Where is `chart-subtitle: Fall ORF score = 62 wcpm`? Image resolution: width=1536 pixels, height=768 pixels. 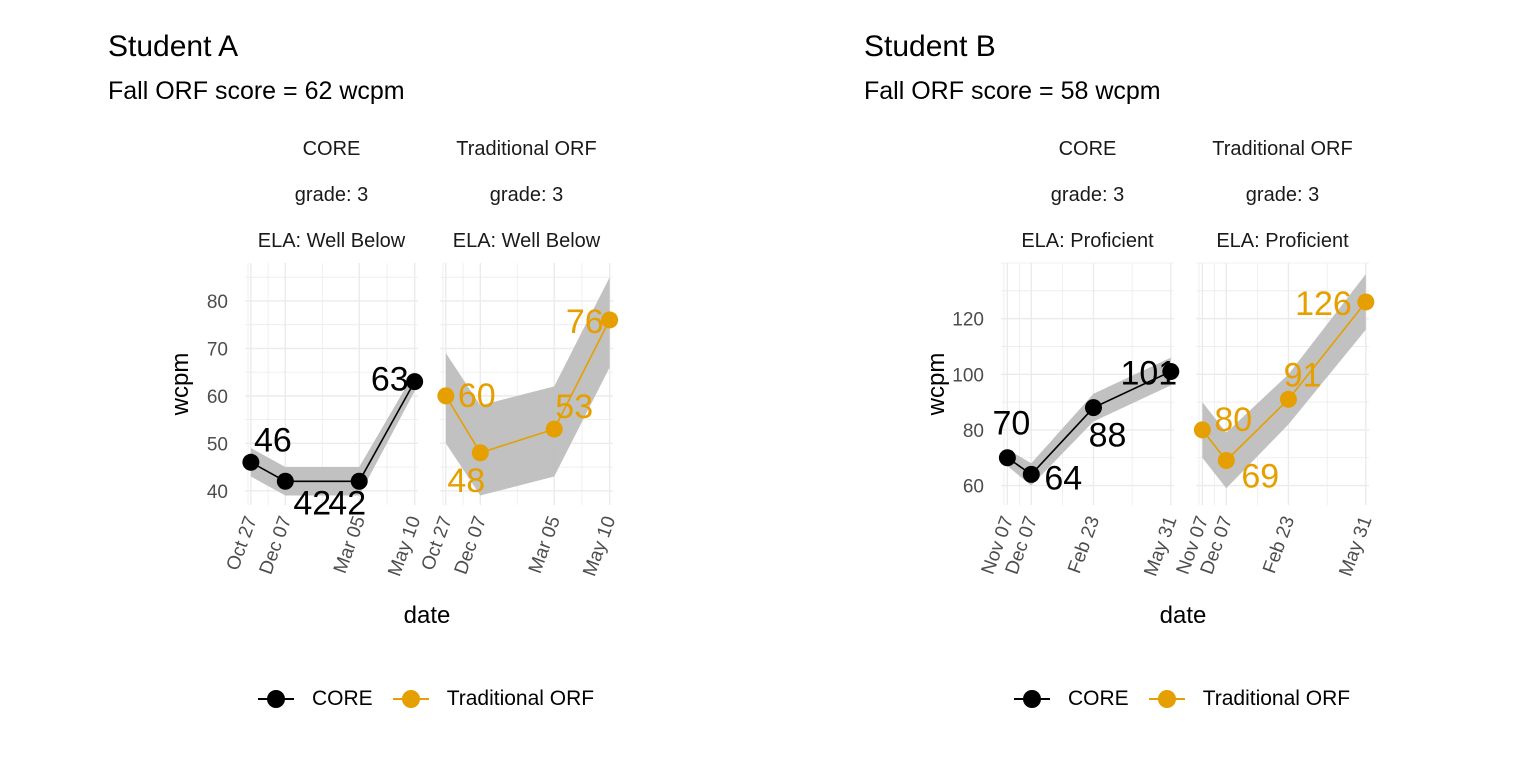
chart-subtitle: Fall ORF score = 62 wcpm is located at coordinates (256, 91).